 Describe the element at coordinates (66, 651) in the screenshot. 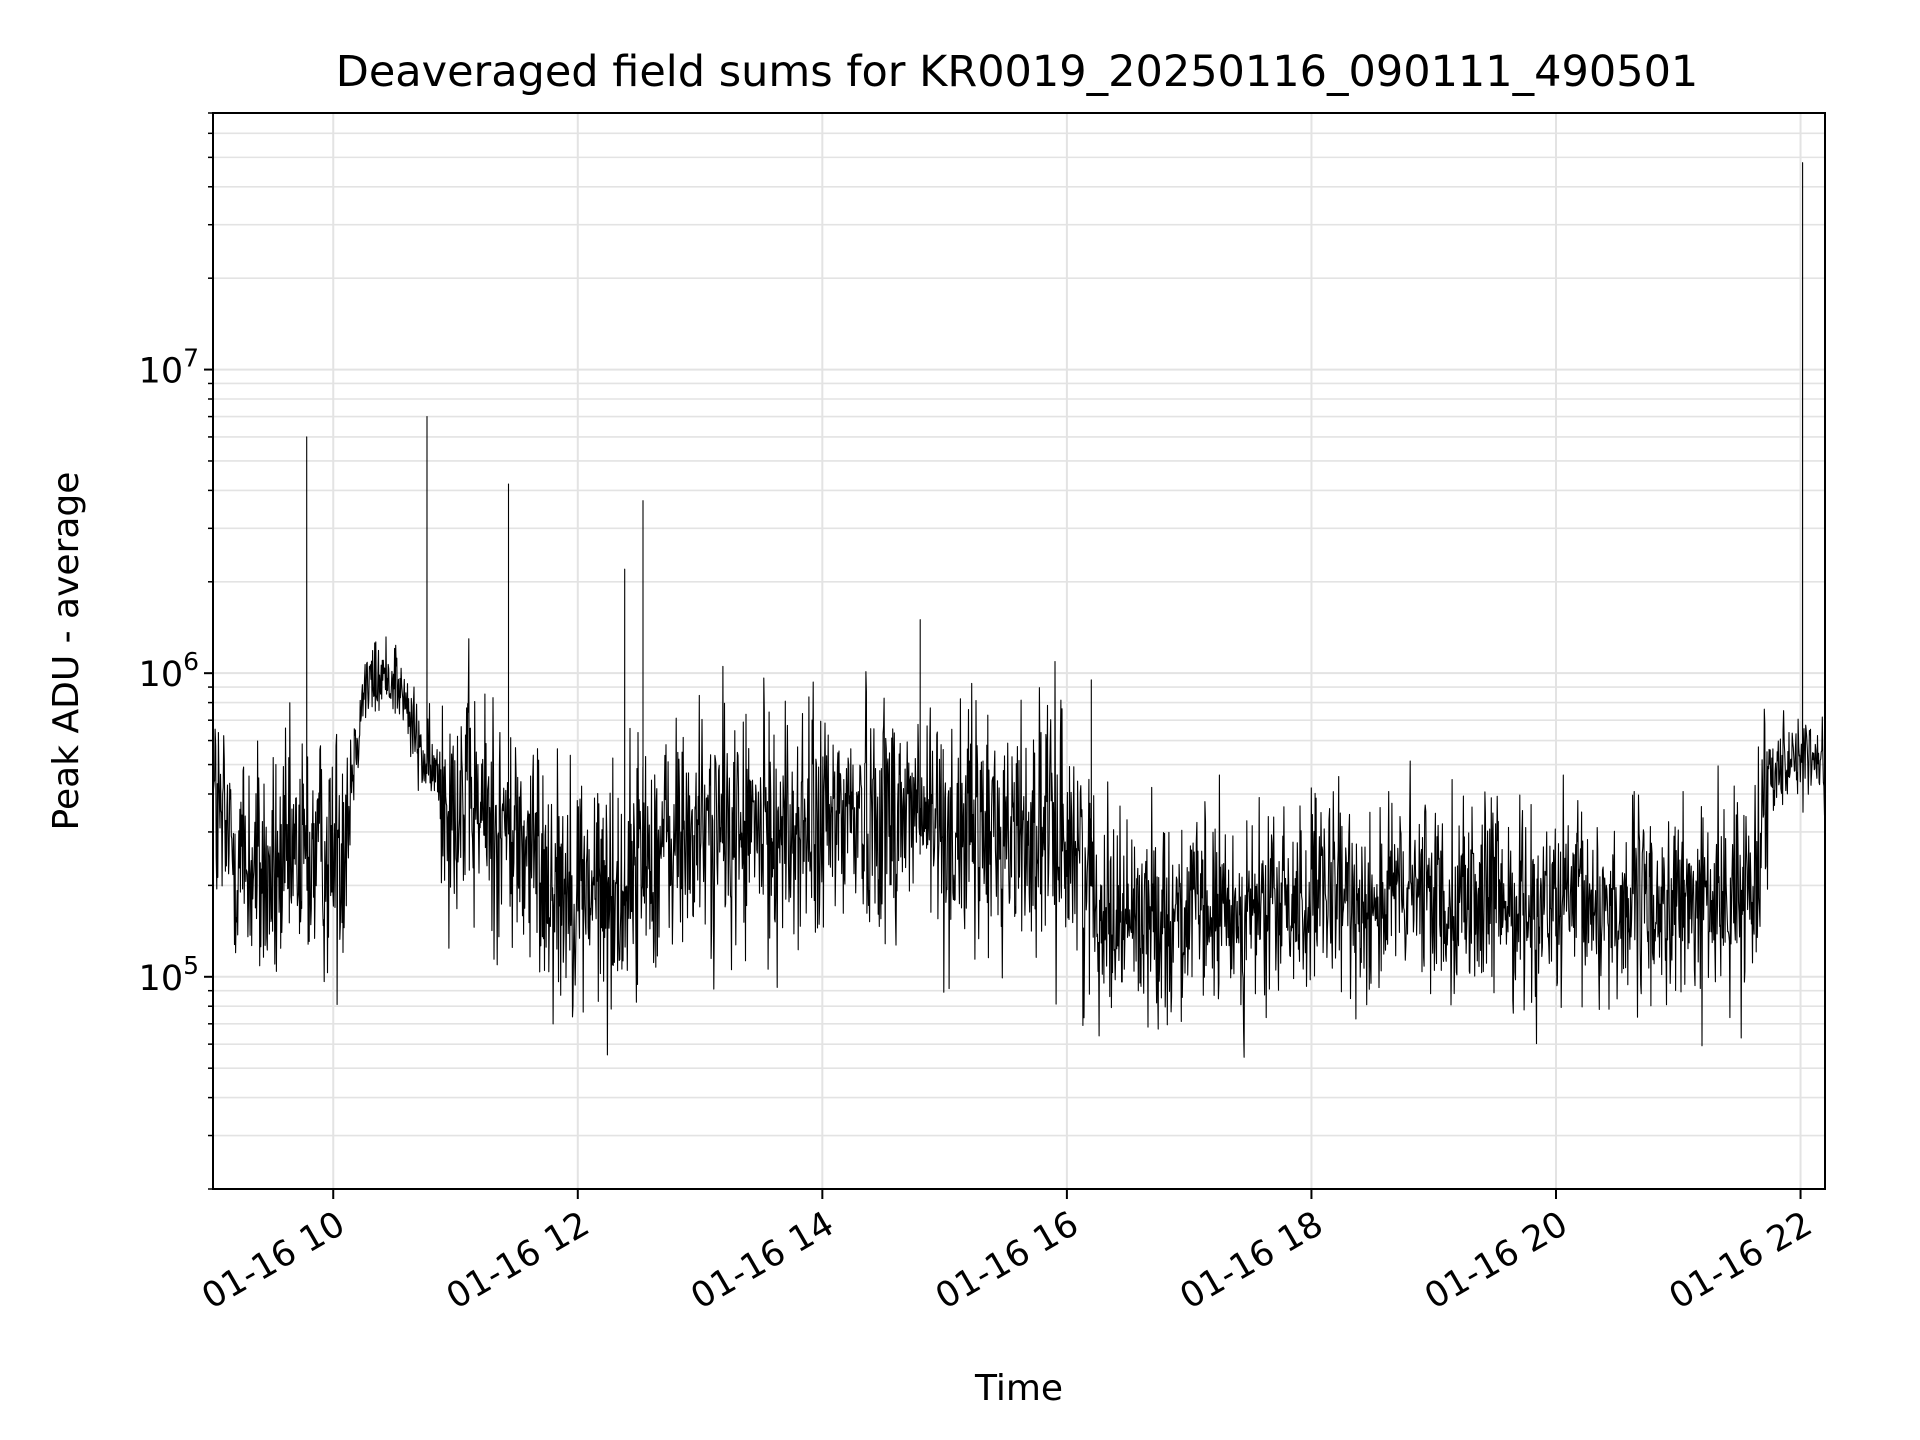

I see `y-axis-label: Peak ADU - average` at that location.